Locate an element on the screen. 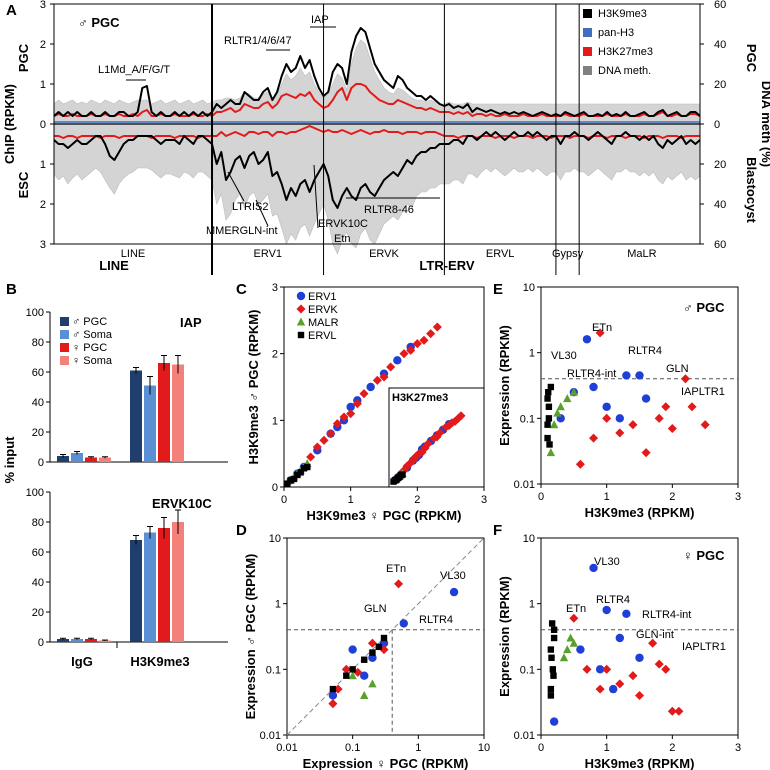  b-subplot-title: IAP is located at coordinates (191, 322).